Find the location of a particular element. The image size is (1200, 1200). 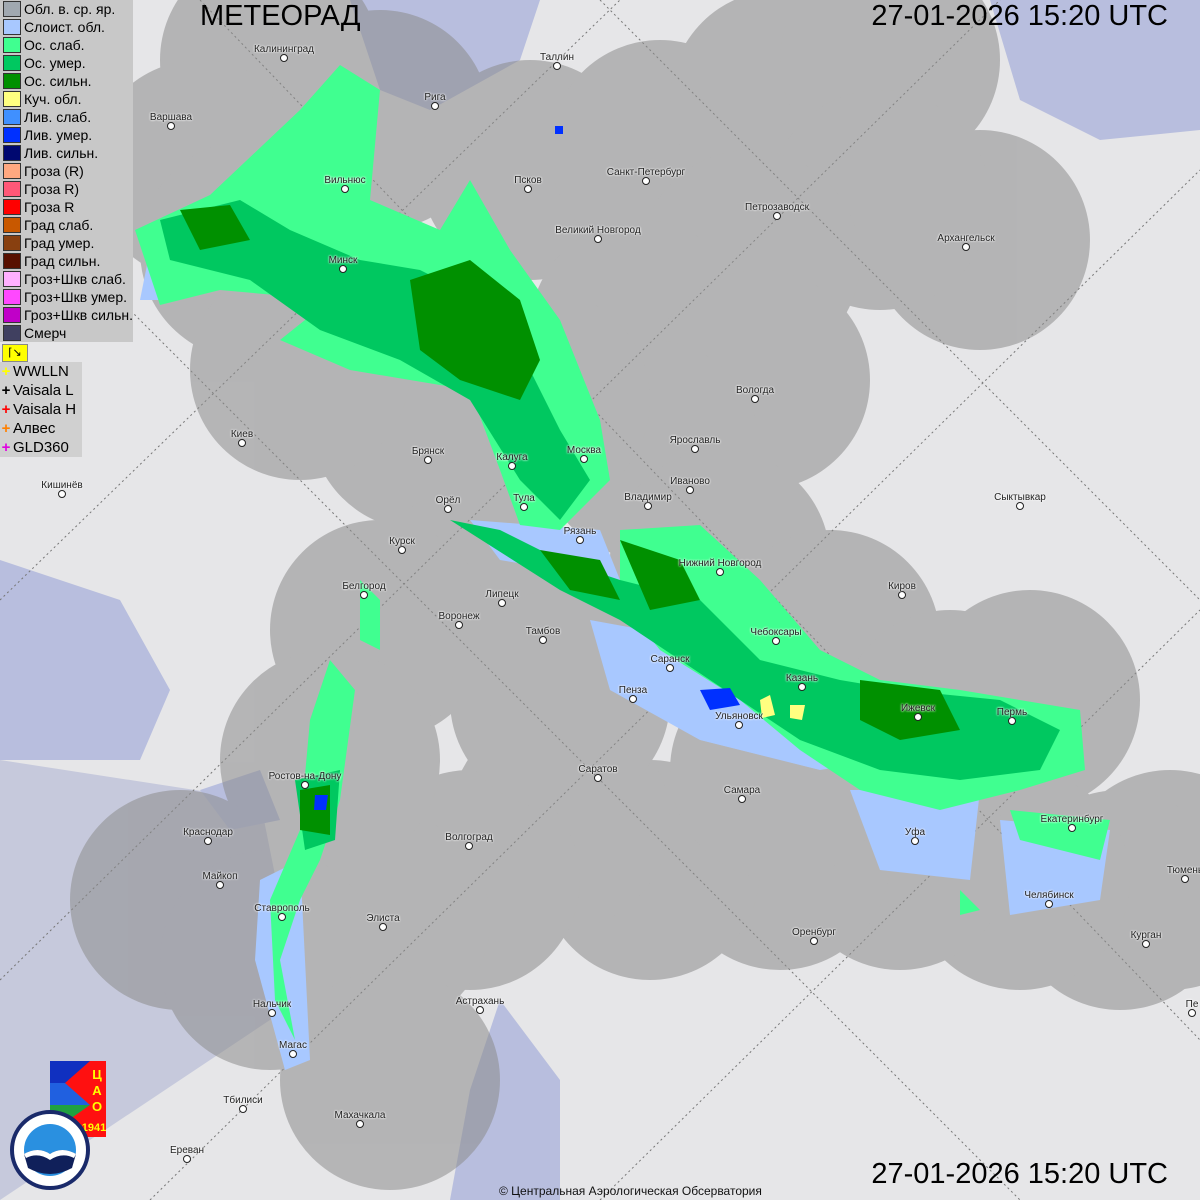

city-label: Екатеринбург is located at coordinates (1072, 819).